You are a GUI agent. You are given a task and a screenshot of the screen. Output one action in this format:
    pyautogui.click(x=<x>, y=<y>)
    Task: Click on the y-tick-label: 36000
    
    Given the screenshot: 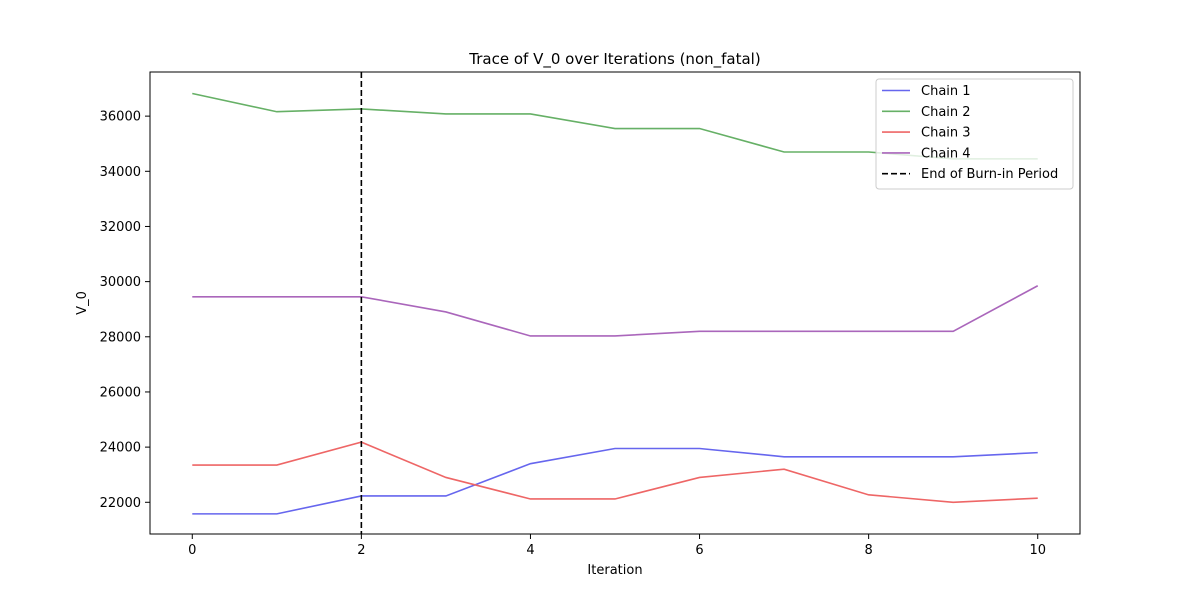 What is the action you would take?
    pyautogui.click(x=120, y=117)
    